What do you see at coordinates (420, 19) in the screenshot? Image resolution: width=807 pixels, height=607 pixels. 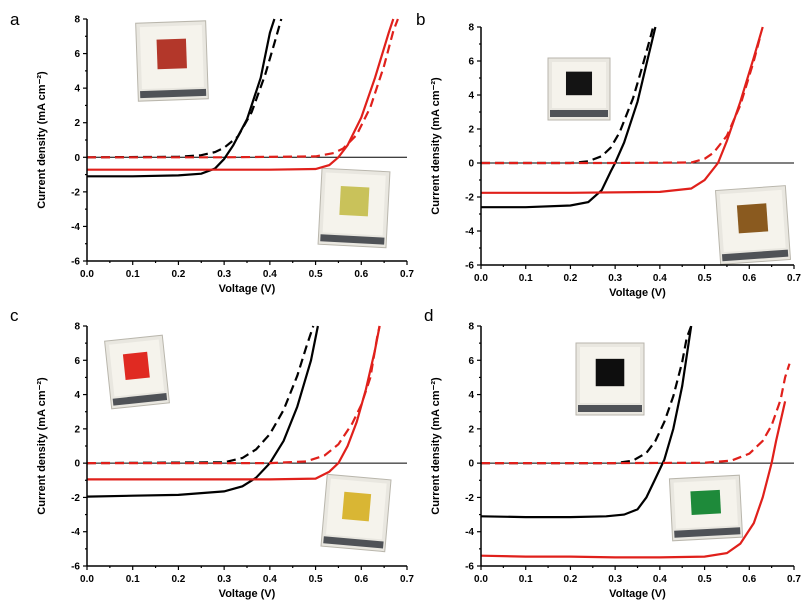 I see `panel-letter: b` at bounding box center [420, 19].